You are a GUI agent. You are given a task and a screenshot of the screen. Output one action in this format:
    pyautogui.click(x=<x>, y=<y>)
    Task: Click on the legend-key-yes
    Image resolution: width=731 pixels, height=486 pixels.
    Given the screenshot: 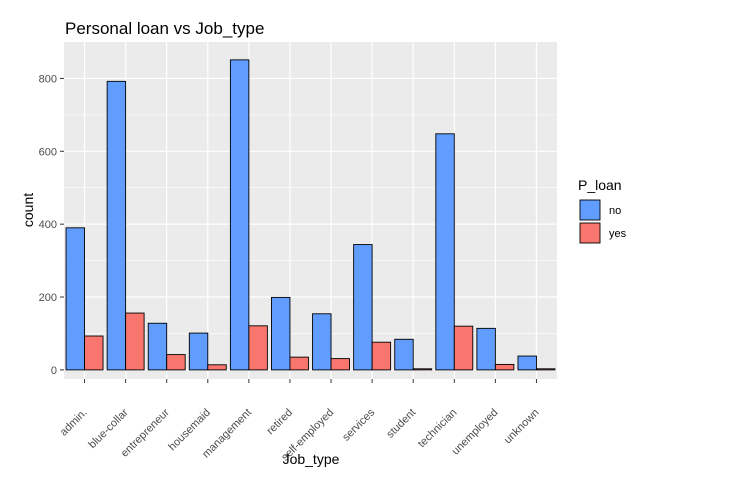 What is the action you would take?
    pyautogui.click(x=590, y=233)
    